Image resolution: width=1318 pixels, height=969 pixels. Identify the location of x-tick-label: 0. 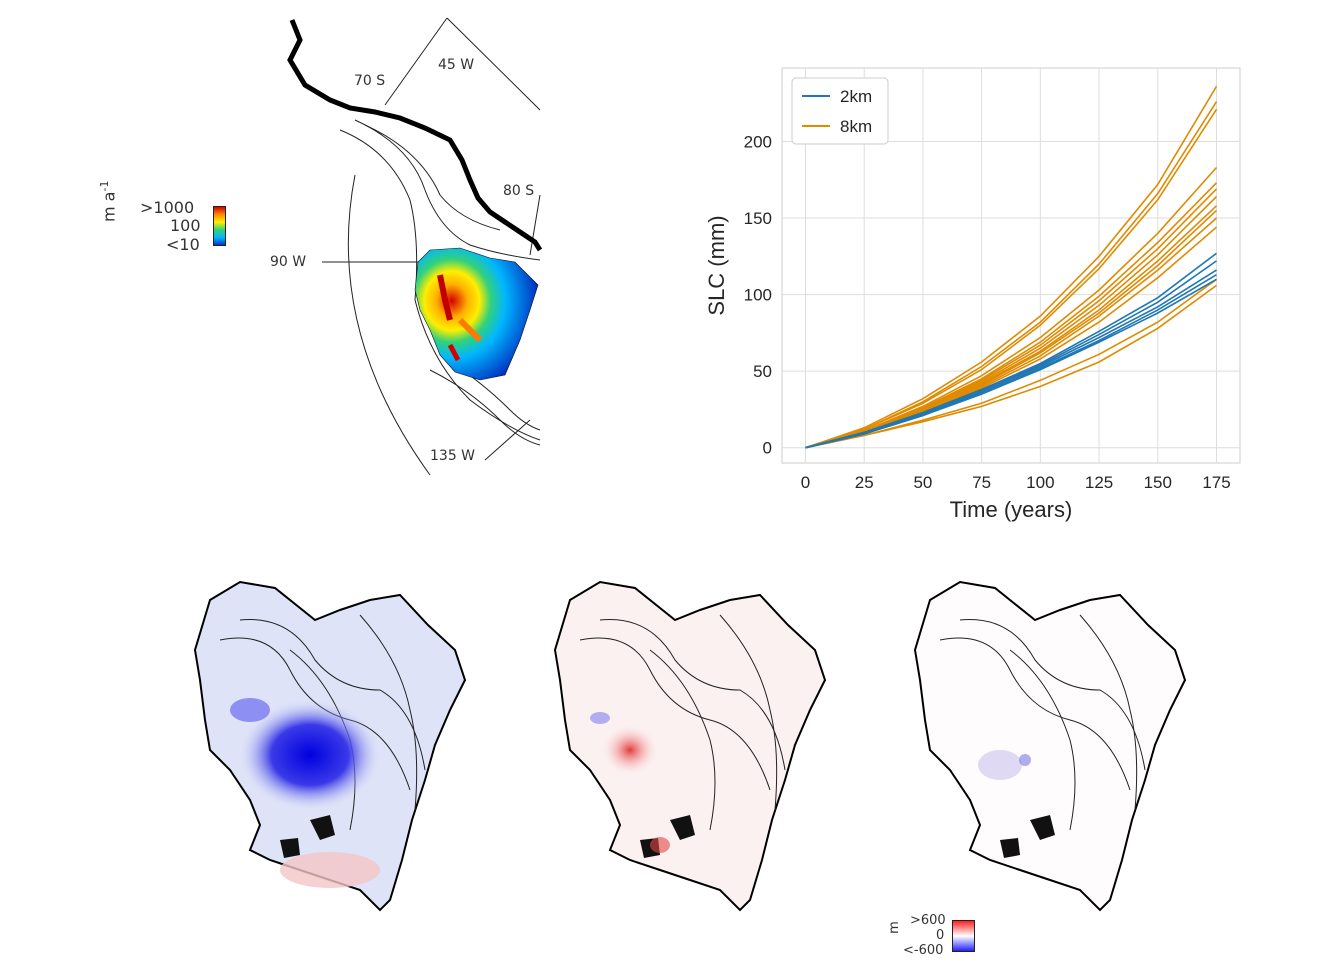
(805, 482).